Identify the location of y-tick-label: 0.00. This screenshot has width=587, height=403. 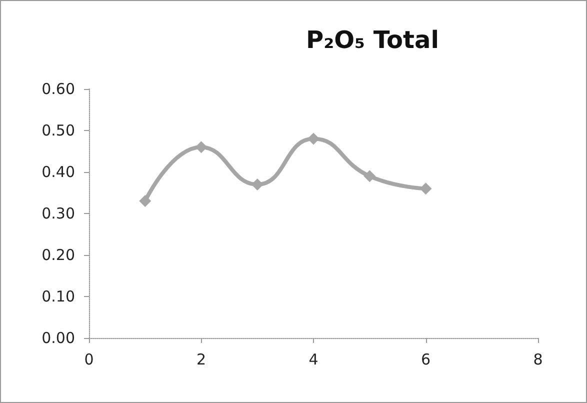
(58, 338).